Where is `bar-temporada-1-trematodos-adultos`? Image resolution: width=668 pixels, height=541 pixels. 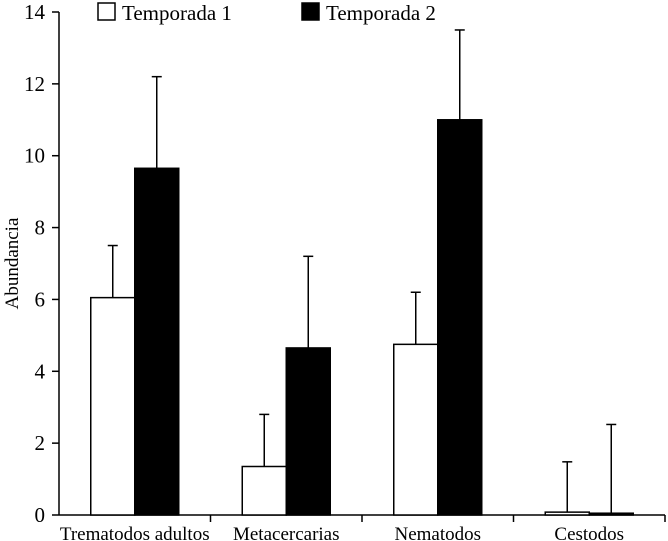 bar-temporada-1-trematodos-adultos is located at coordinates (113, 406).